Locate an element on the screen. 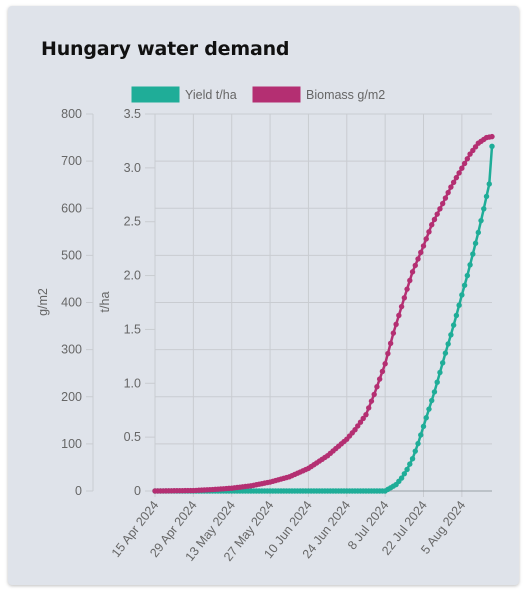 This screenshot has height=595, width=527. chart-title: Hungary water demand is located at coordinates (165, 49).